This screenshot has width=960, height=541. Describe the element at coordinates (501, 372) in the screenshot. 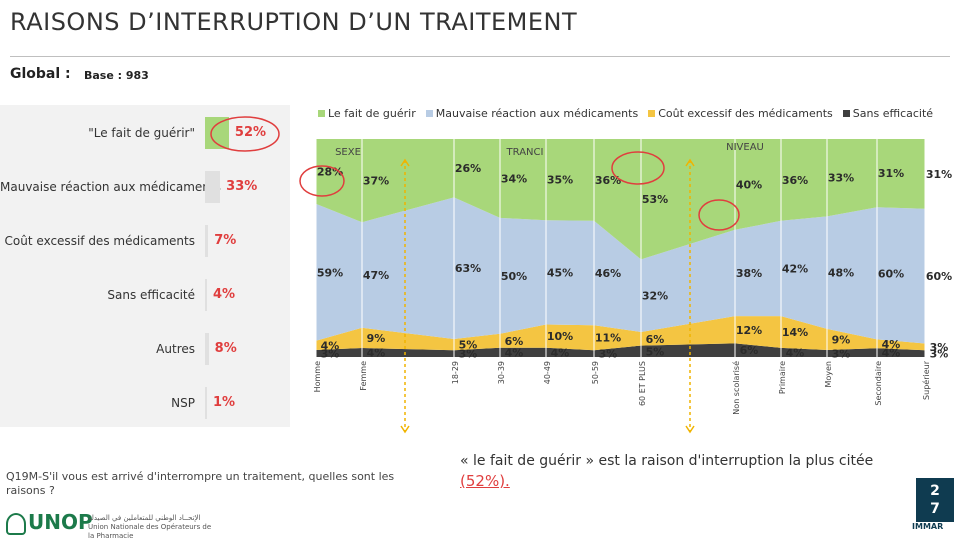

I see `category-label: 30-39` at that location.